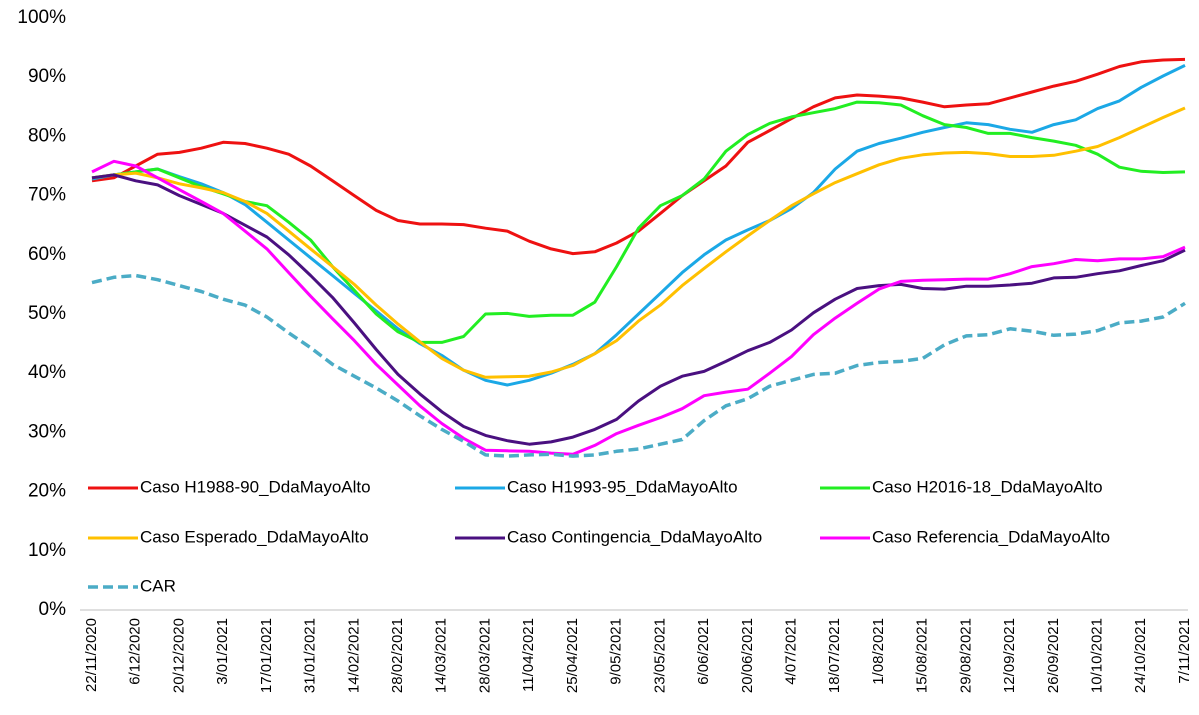  I want to click on x-tick-label: 28/03/2021, so click(484, 655).